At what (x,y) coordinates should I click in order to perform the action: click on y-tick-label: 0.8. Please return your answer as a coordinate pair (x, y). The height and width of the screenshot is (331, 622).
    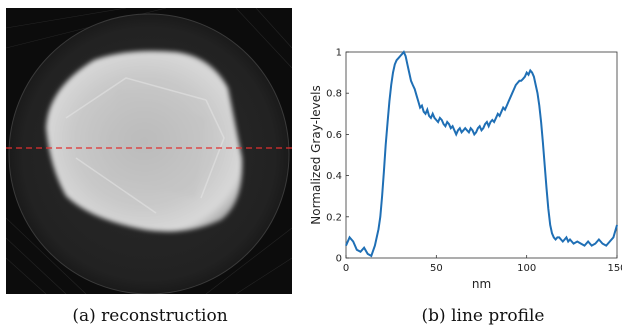
    Looking at the image, I should click on (334, 94).